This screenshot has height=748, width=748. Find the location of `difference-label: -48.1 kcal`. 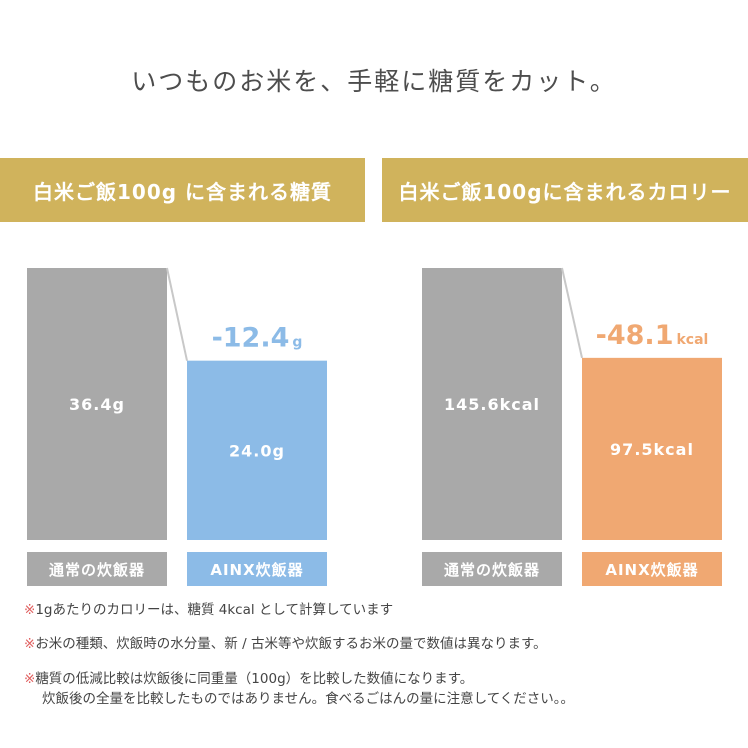

difference-label: -48.1 kcal is located at coordinates (652, 335).